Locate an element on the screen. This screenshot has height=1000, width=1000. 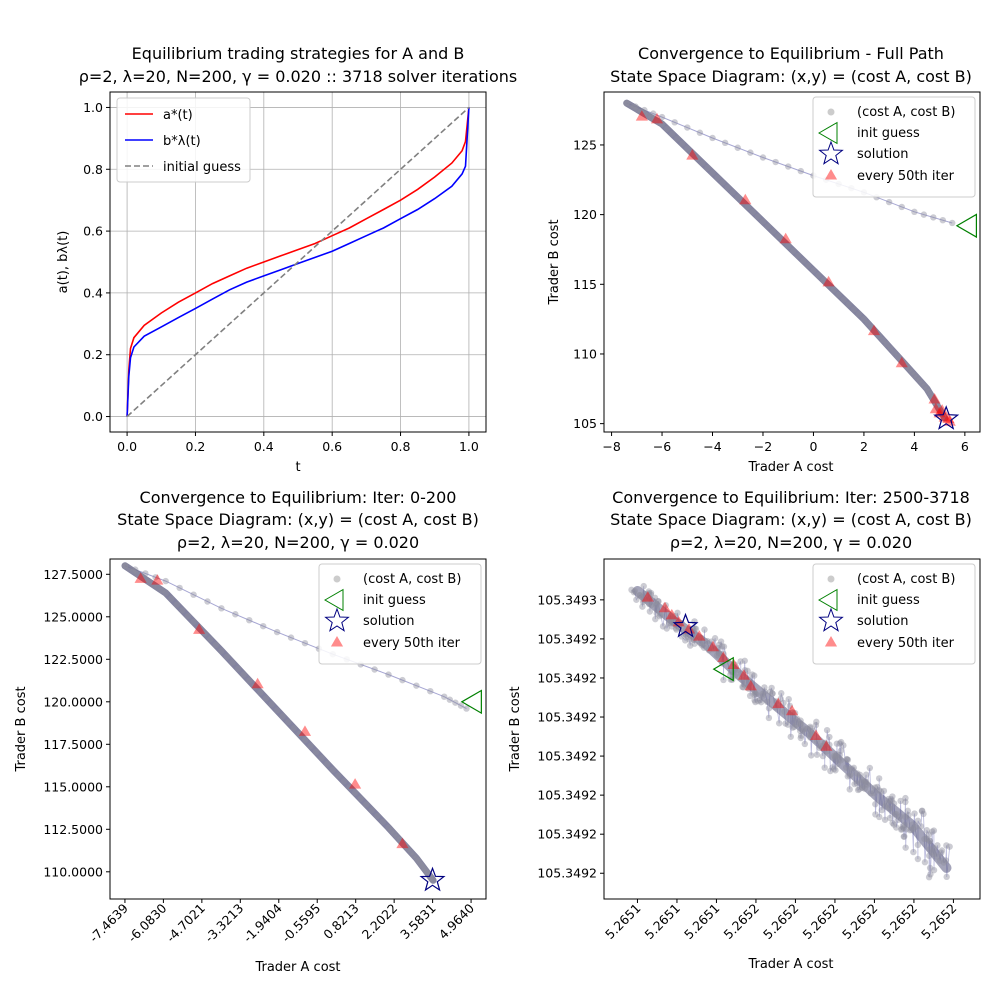
panel4-legend-label: solution is located at coordinates (882, 621).